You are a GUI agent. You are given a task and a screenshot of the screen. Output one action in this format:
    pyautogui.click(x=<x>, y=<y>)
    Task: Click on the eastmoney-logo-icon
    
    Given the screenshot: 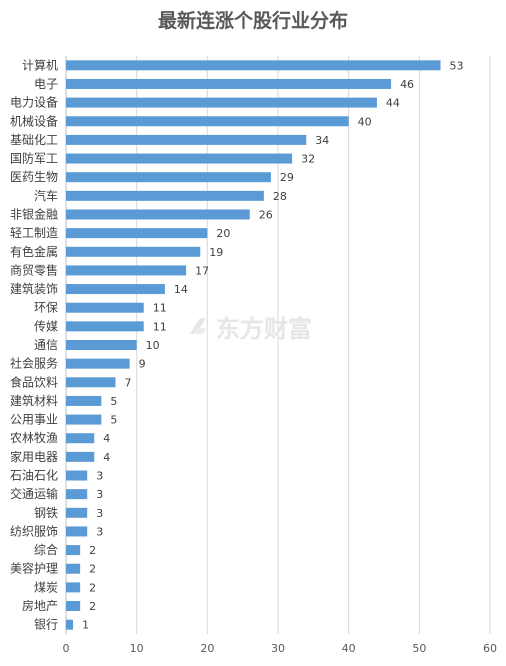 What is the action you would take?
    pyautogui.click(x=198, y=326)
    